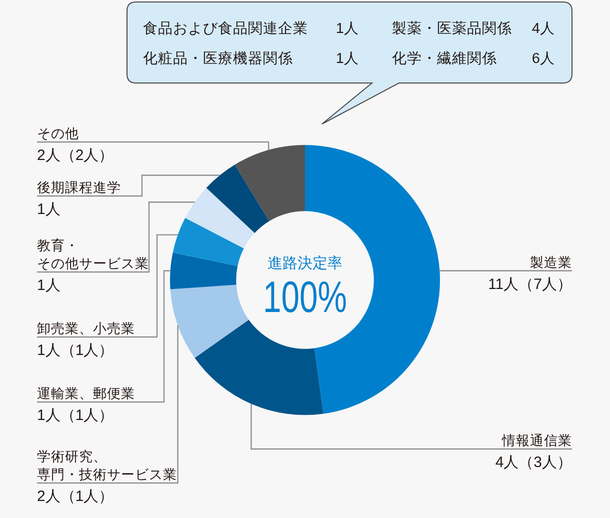  Describe the element at coordinates (444, 59) in the screenshot. I see `annotation: 化学・繊維関係` at that location.